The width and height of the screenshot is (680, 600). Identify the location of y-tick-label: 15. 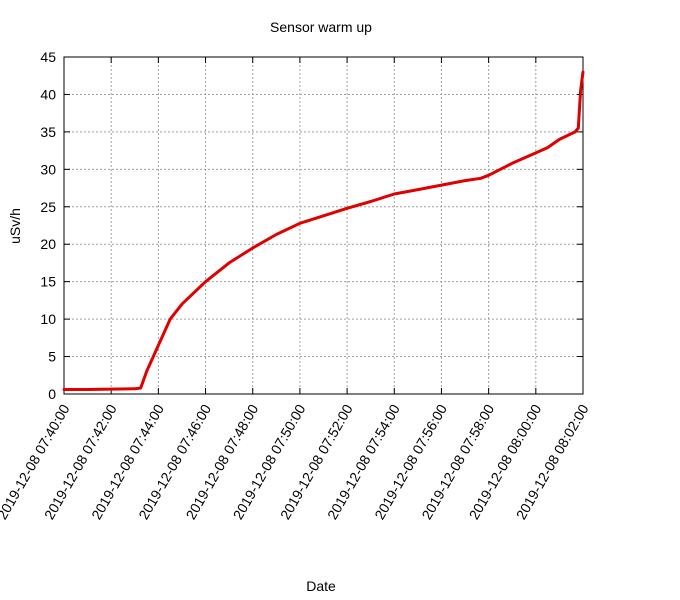
(48, 282).